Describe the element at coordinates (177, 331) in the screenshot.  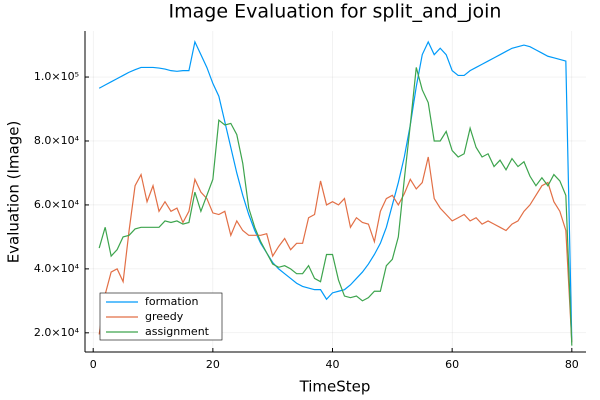
I see `legend-label: assignment` at that location.